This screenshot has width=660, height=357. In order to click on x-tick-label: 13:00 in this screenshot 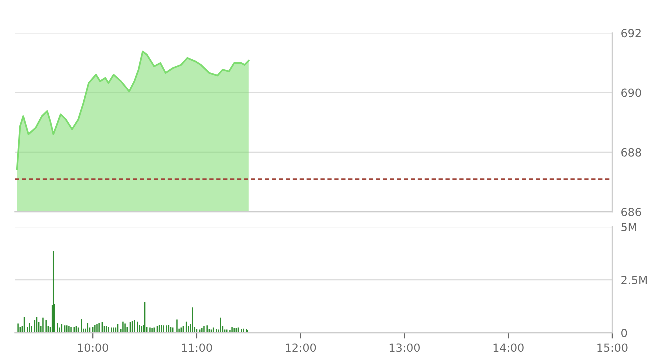, I will do `click(405, 348)`.